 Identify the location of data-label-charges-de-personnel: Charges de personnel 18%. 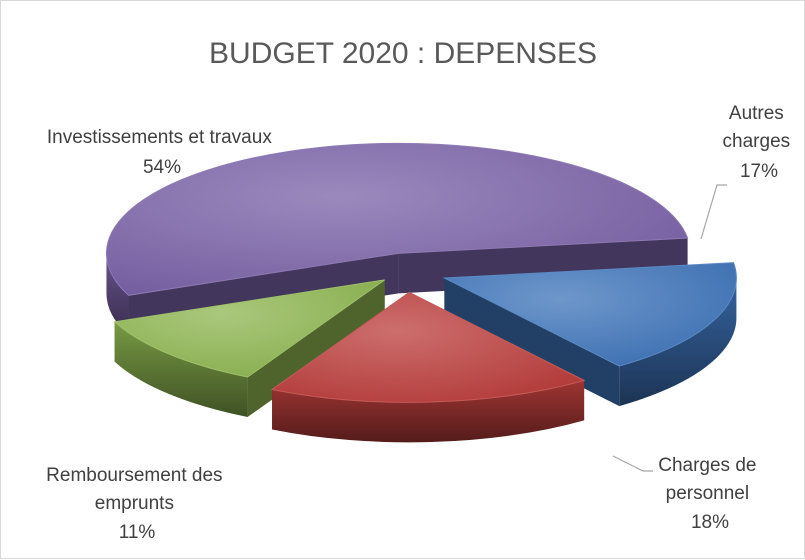
(710, 494).